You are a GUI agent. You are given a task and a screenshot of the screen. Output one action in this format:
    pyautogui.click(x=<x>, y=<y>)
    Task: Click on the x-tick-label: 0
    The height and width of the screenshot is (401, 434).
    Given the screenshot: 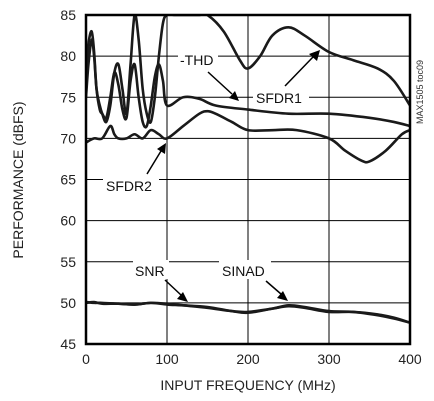 What is the action you would take?
    pyautogui.click(x=86, y=359)
    